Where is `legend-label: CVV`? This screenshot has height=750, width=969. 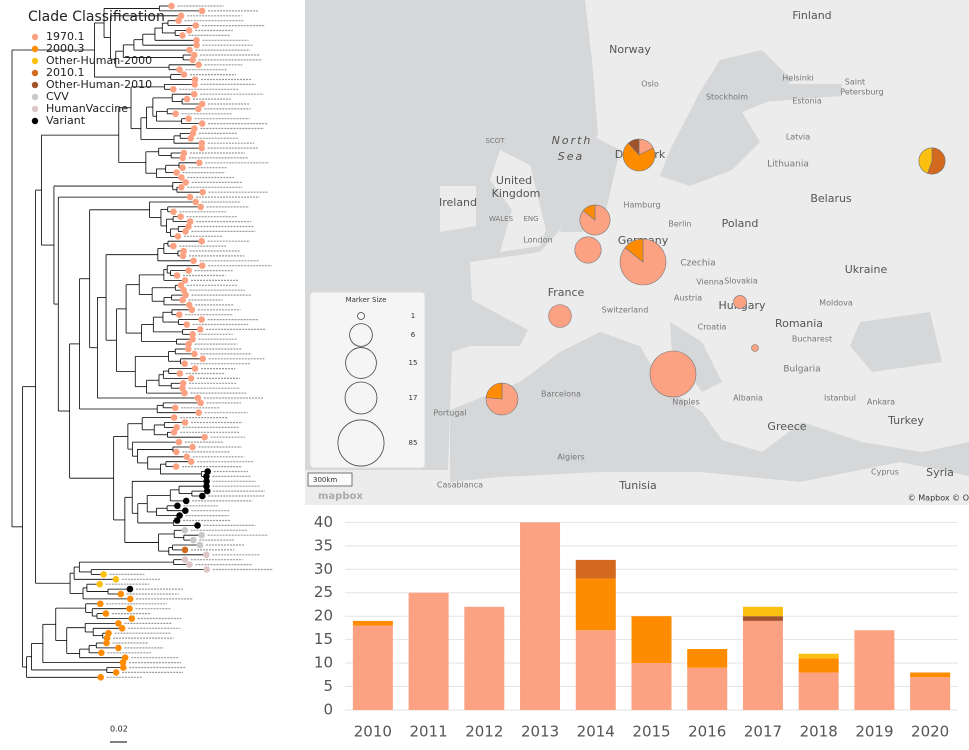
legend-label: CVV is located at coordinates (57, 96).